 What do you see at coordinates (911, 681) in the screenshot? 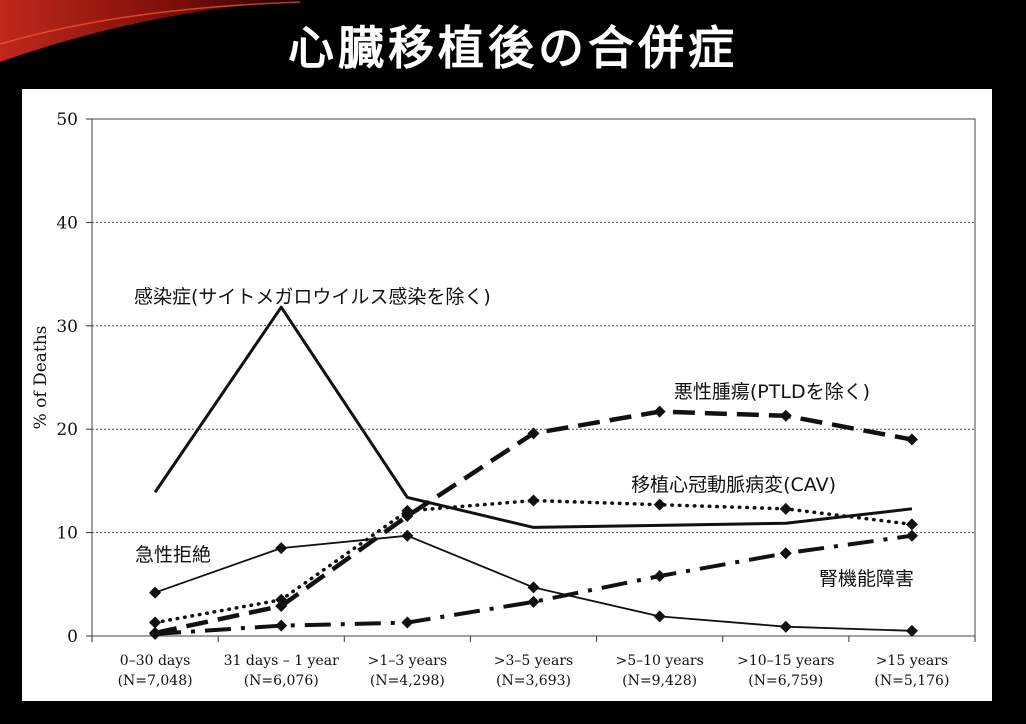
I see `x-category-n: (N=5,176)` at bounding box center [911, 681].